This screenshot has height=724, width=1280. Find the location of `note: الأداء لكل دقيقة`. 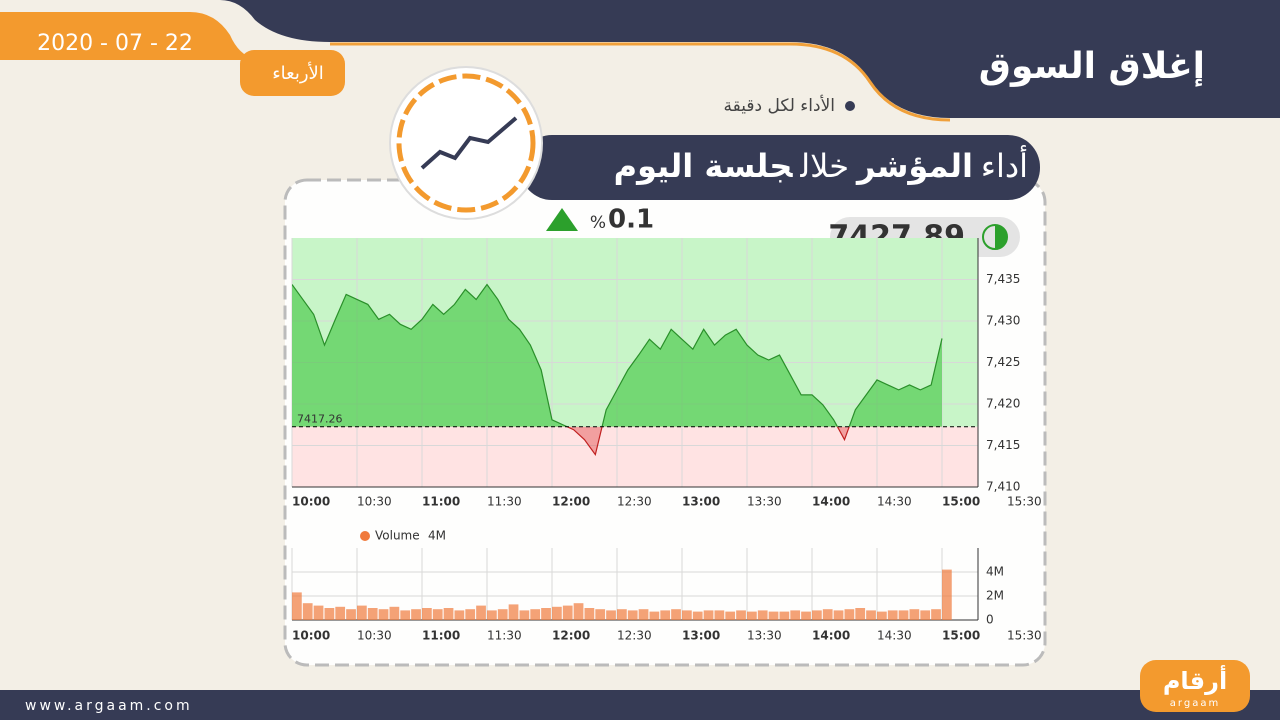

note: الأداء لكل دقيقة is located at coordinates (780, 105).